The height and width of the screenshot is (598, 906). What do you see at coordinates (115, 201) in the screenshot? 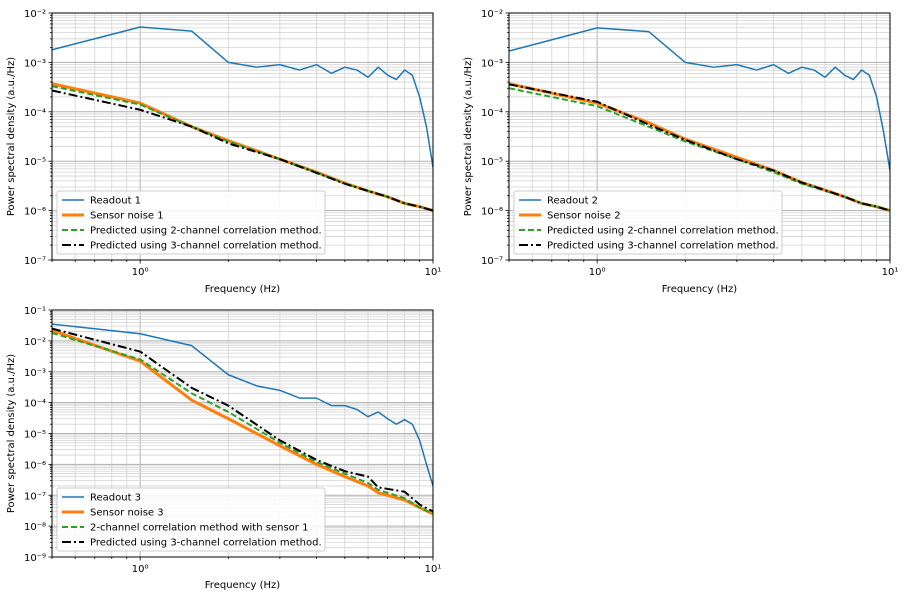
I see `legend-entry-label: Readout 1` at bounding box center [115, 201].